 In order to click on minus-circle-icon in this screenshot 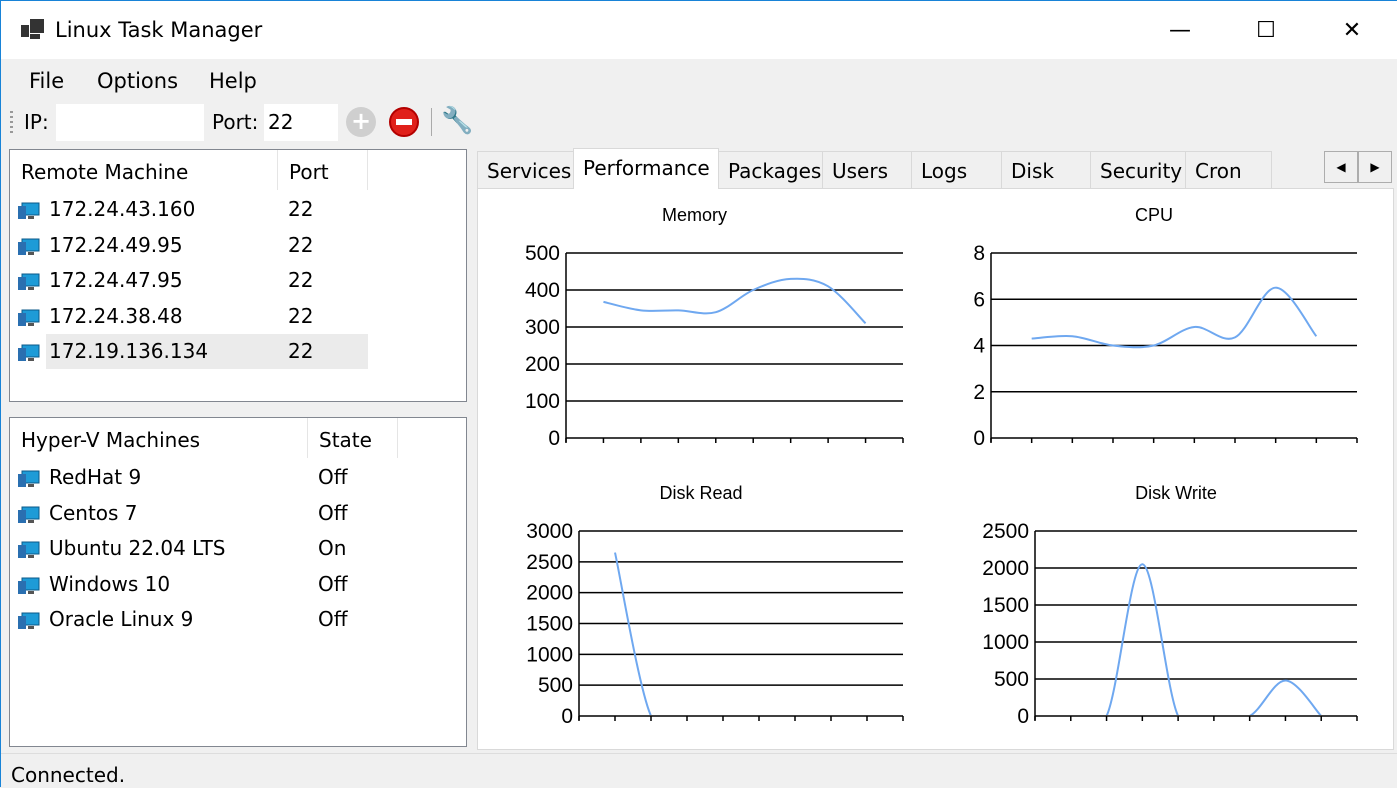, I will do `click(404, 122)`.